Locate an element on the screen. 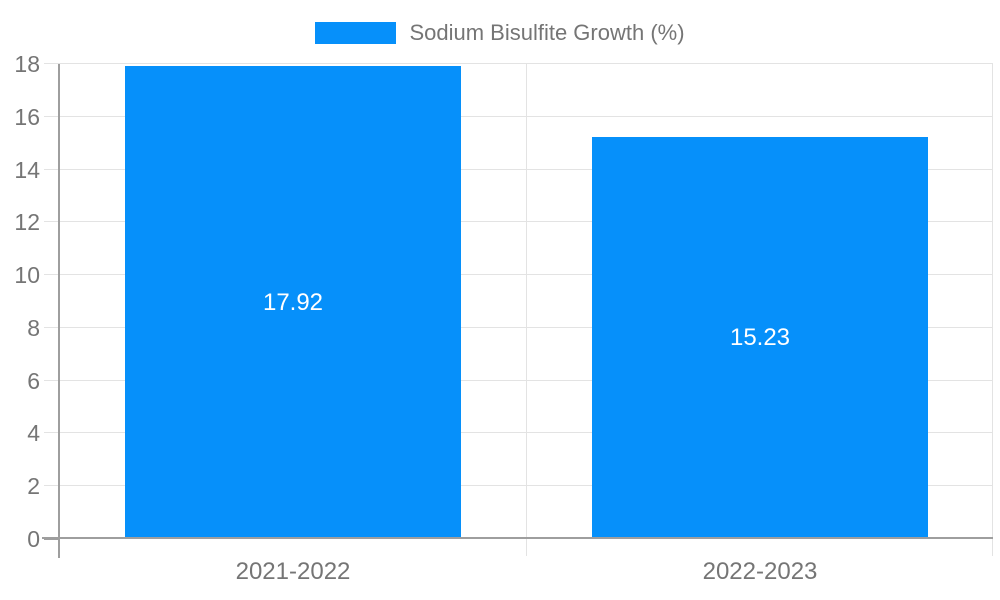 The width and height of the screenshot is (1000, 600). x-axis-baseline is located at coordinates (517, 538).